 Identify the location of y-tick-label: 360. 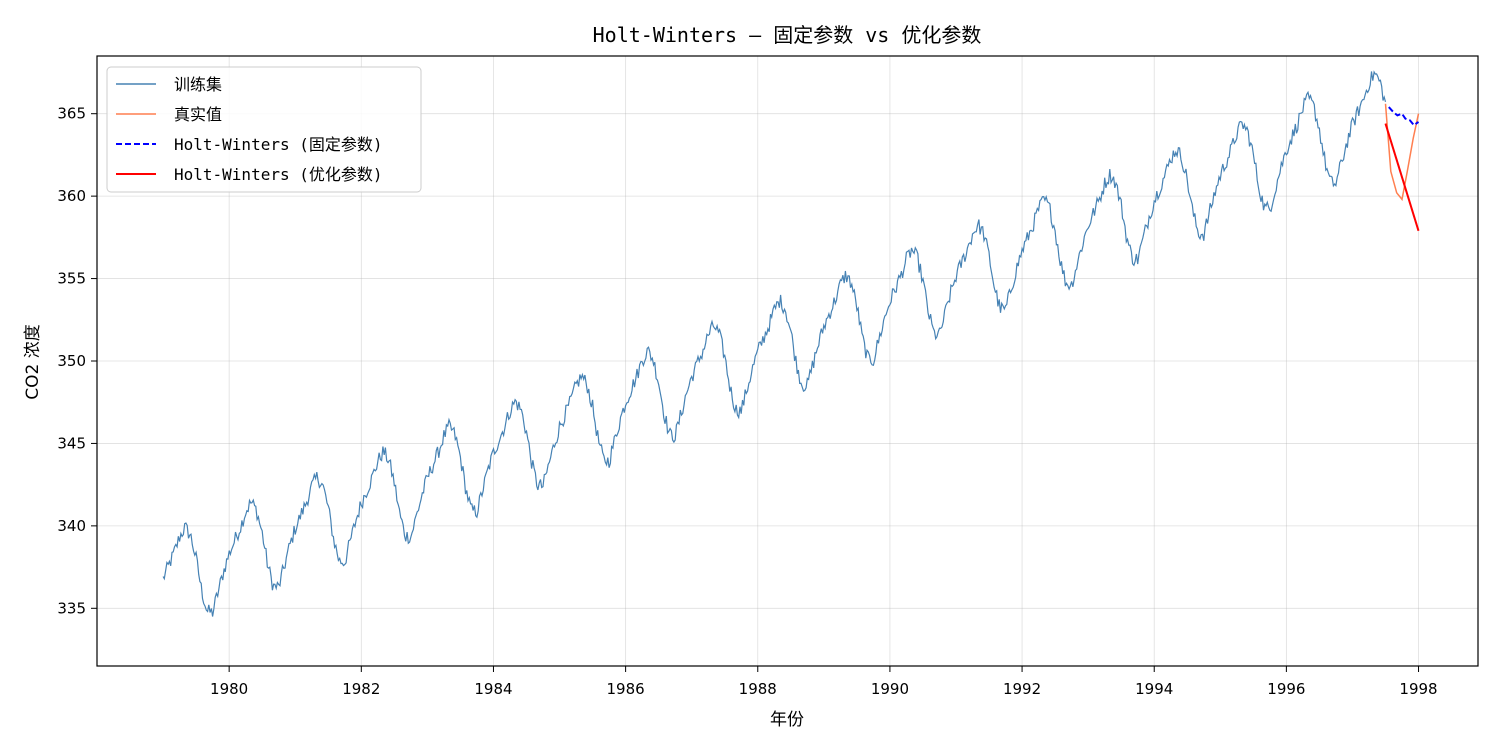
(71, 196).